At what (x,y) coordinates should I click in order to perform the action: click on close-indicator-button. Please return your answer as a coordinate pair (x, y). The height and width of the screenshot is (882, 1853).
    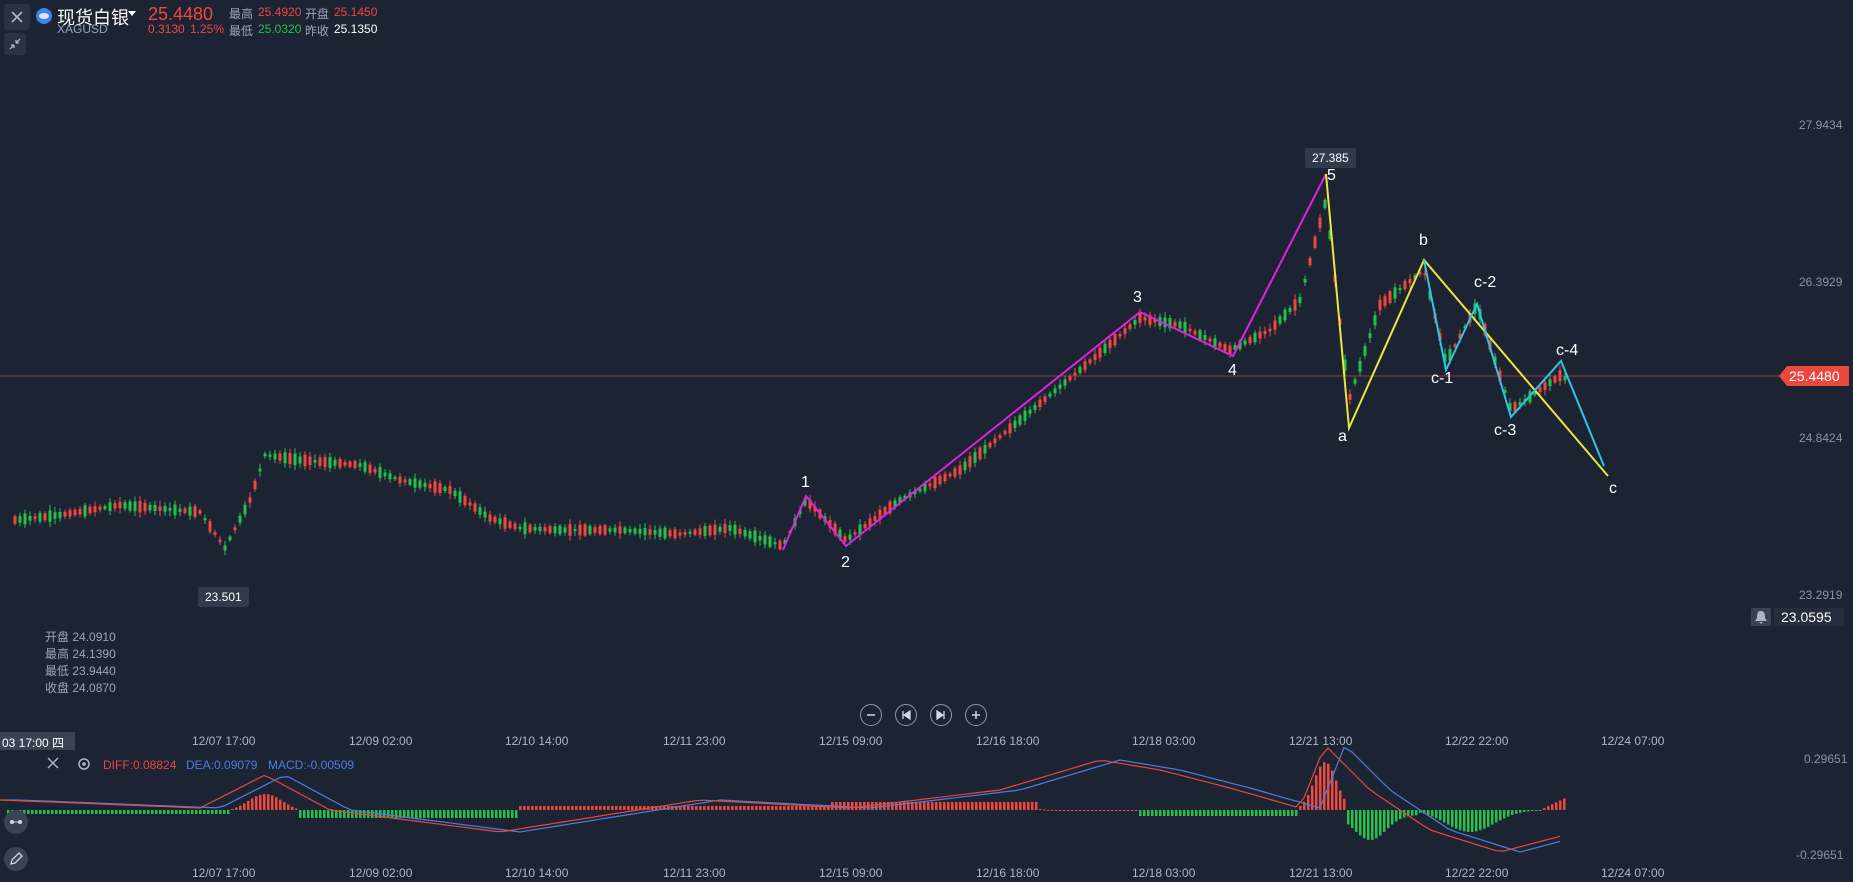
    Looking at the image, I should click on (54, 764).